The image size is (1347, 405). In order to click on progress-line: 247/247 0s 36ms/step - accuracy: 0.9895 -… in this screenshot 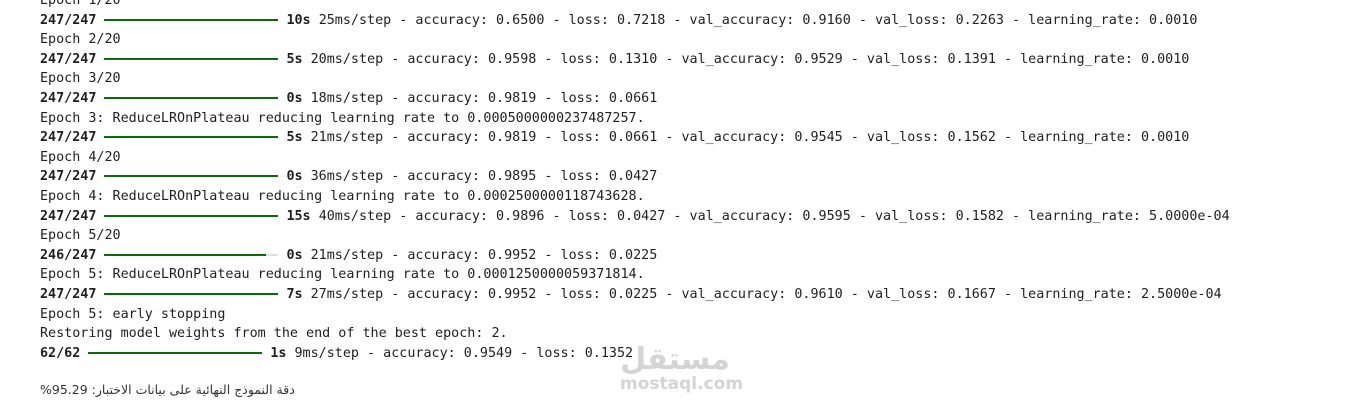, I will do `click(635, 177)`.